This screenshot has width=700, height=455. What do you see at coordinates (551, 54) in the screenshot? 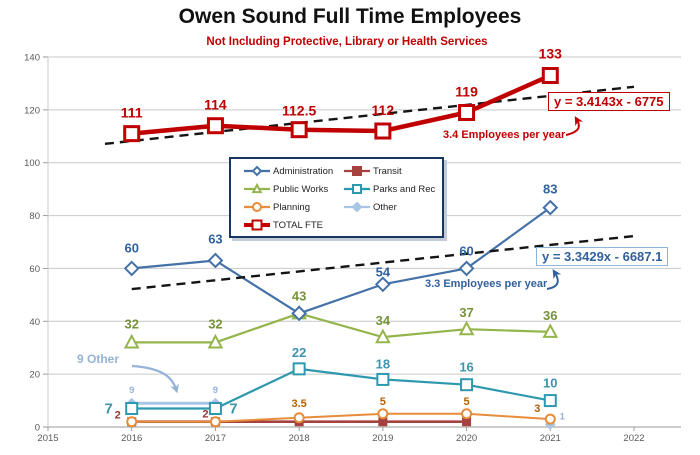
I see `svg-text: 133` at bounding box center [551, 54].